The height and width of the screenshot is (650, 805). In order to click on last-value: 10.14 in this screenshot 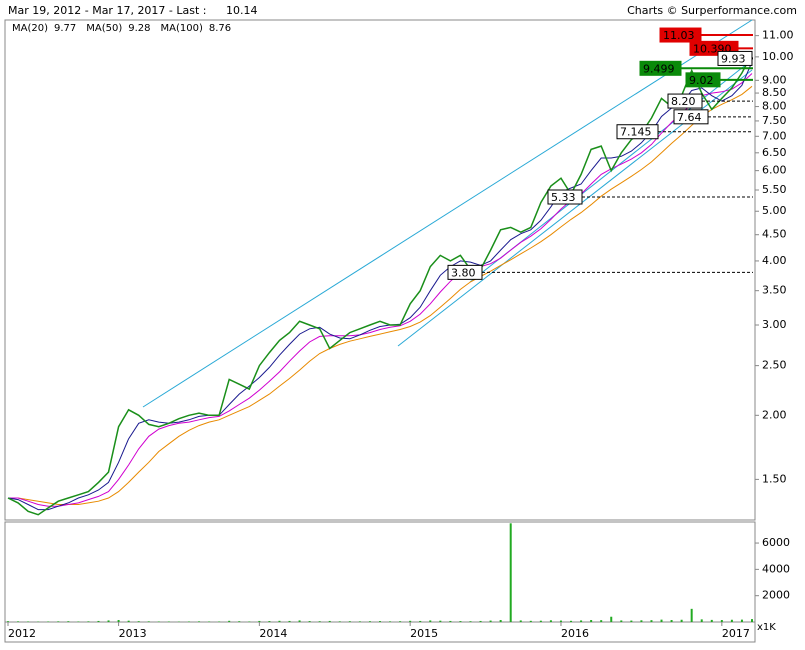, I will do `click(242, 10)`.